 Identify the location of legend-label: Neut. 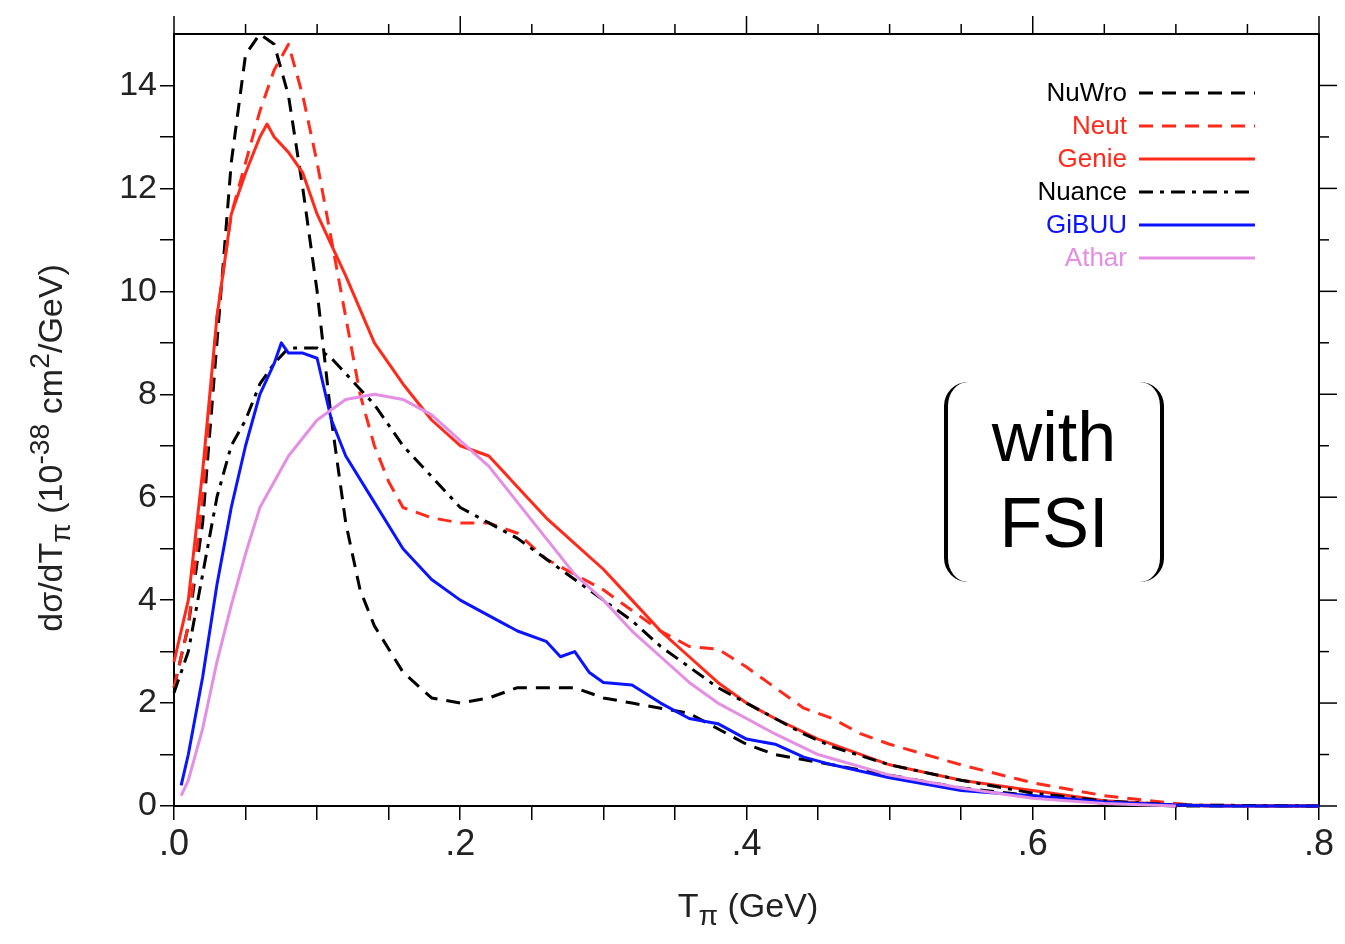
(1099, 125).